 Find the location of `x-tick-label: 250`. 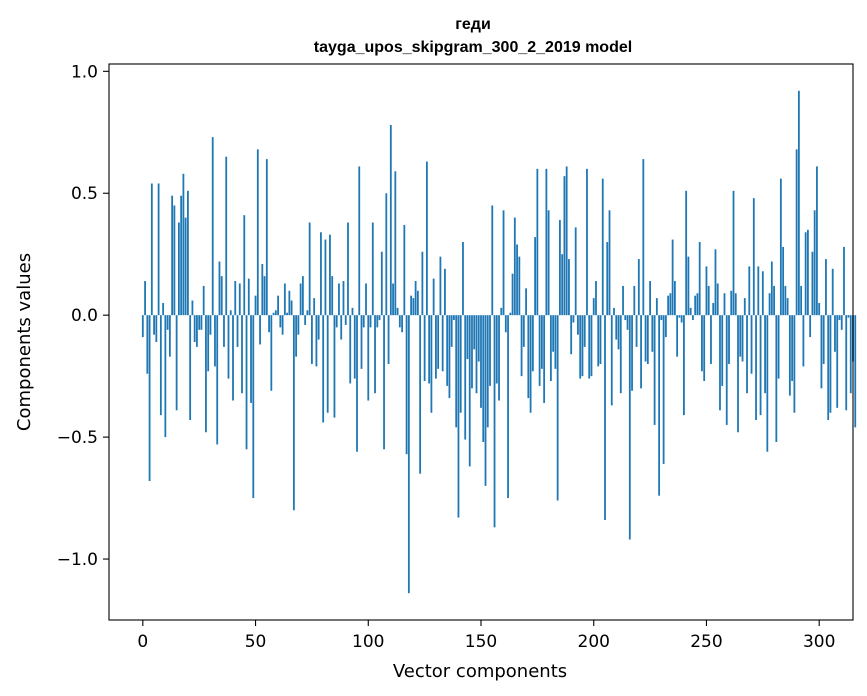

x-tick-label: 250 is located at coordinates (706, 642).